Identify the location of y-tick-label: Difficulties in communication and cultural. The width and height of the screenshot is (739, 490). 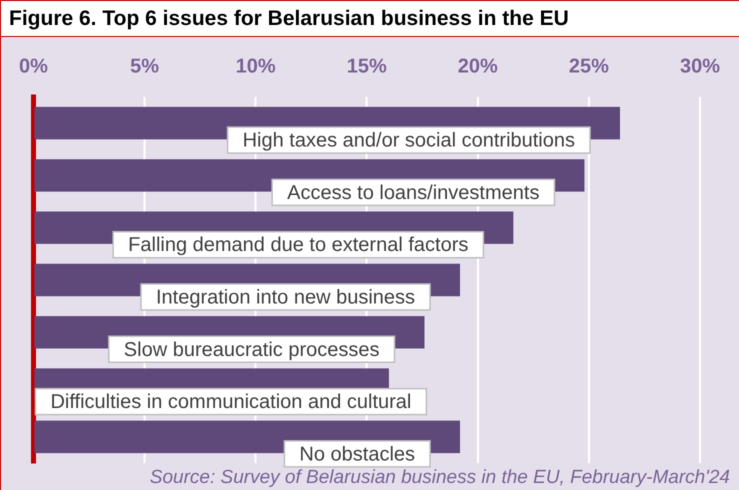
(231, 402).